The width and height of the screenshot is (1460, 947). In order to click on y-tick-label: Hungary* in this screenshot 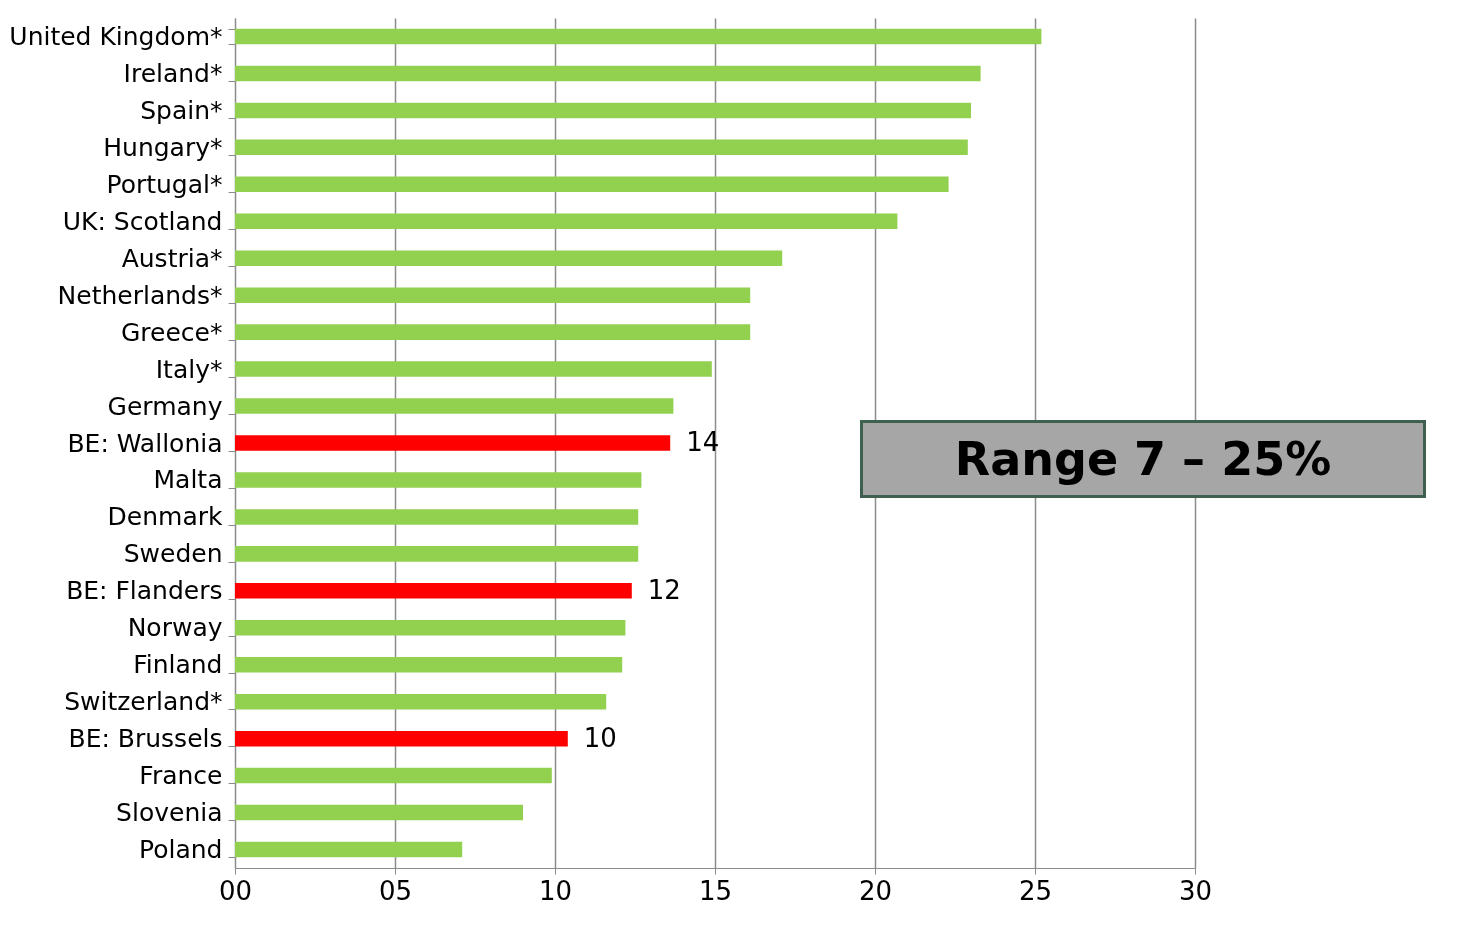, I will do `click(163, 147)`.